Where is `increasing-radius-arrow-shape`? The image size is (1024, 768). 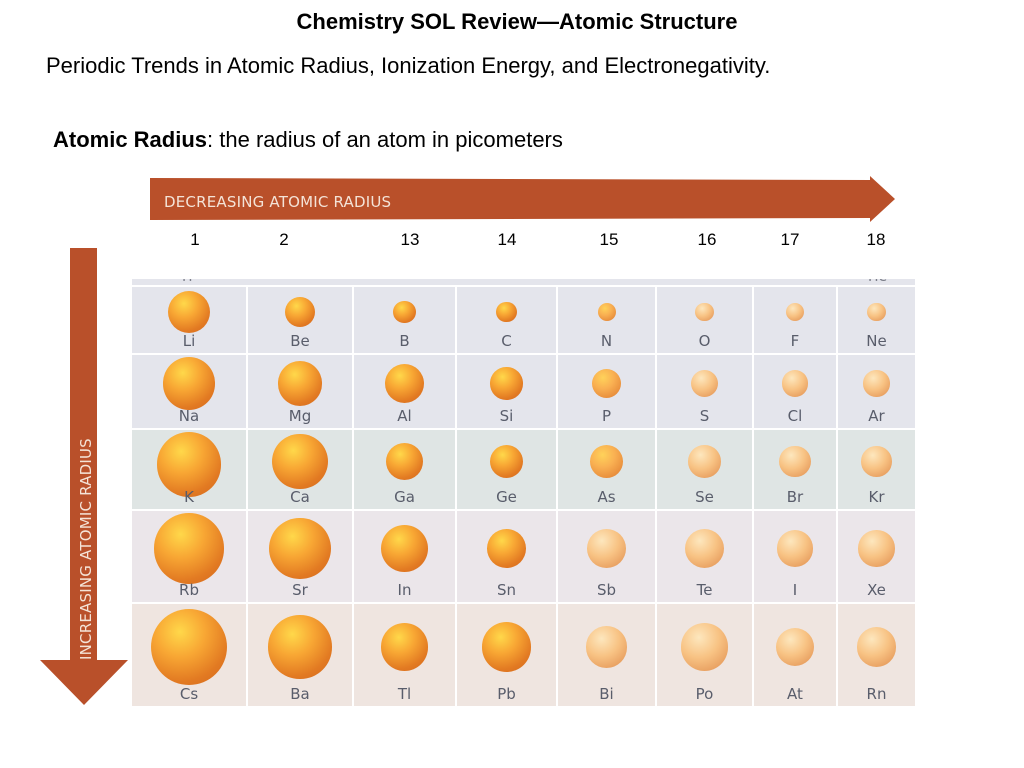
increasing-radius-arrow-shape is located at coordinates (84, 476).